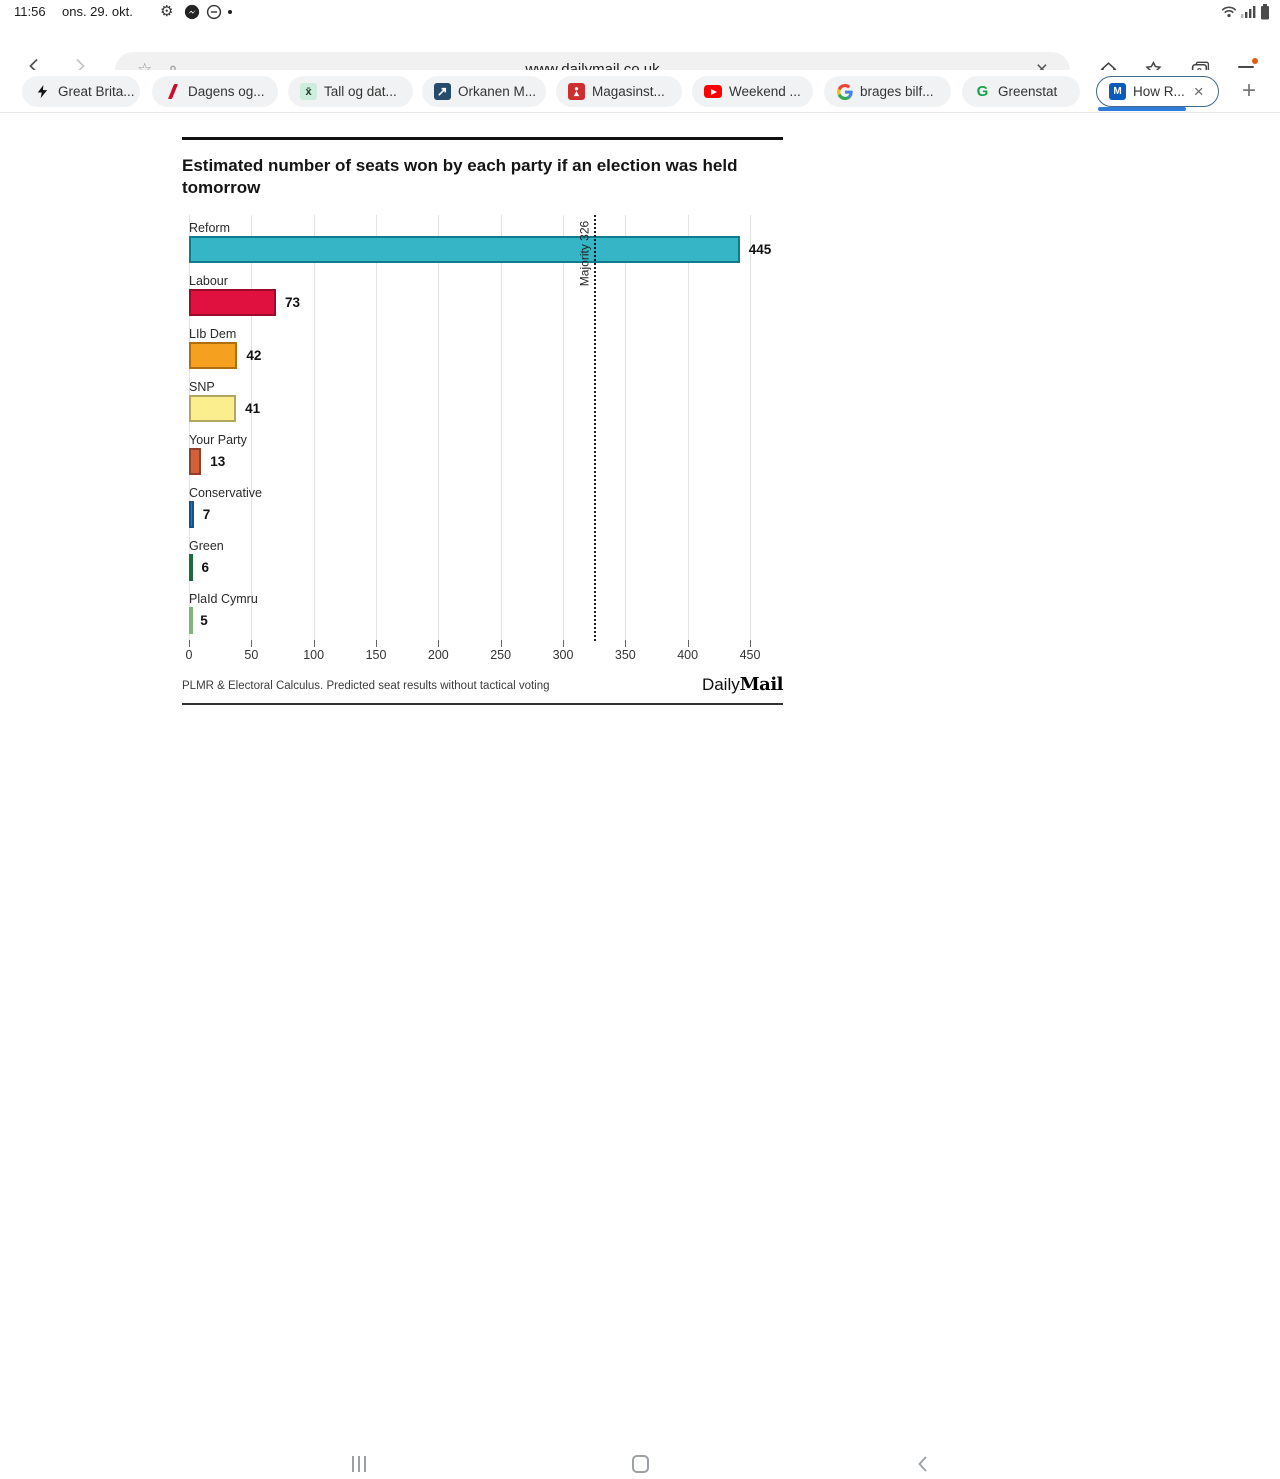  What do you see at coordinates (760, 249) in the screenshot?
I see `bar-value: 445` at bounding box center [760, 249].